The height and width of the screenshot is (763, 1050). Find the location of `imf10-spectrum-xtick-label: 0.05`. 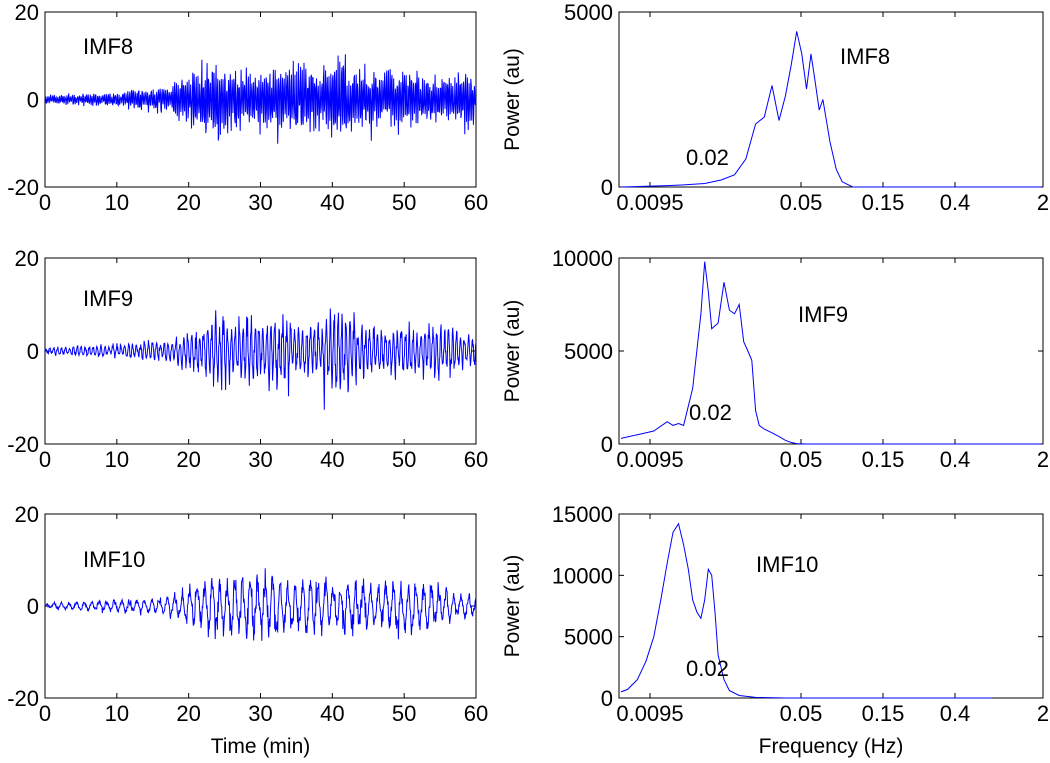

imf10-spectrum-xtick-label: 0.05 is located at coordinates (801, 713).